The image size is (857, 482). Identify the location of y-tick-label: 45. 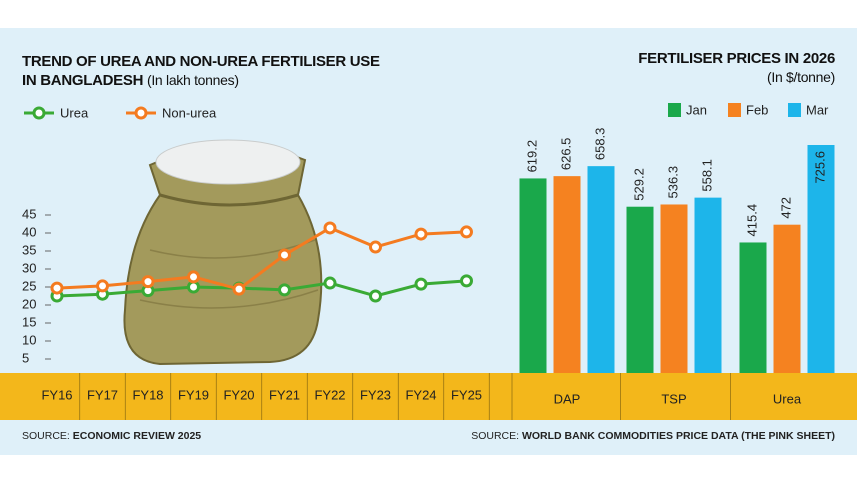
(29, 213).